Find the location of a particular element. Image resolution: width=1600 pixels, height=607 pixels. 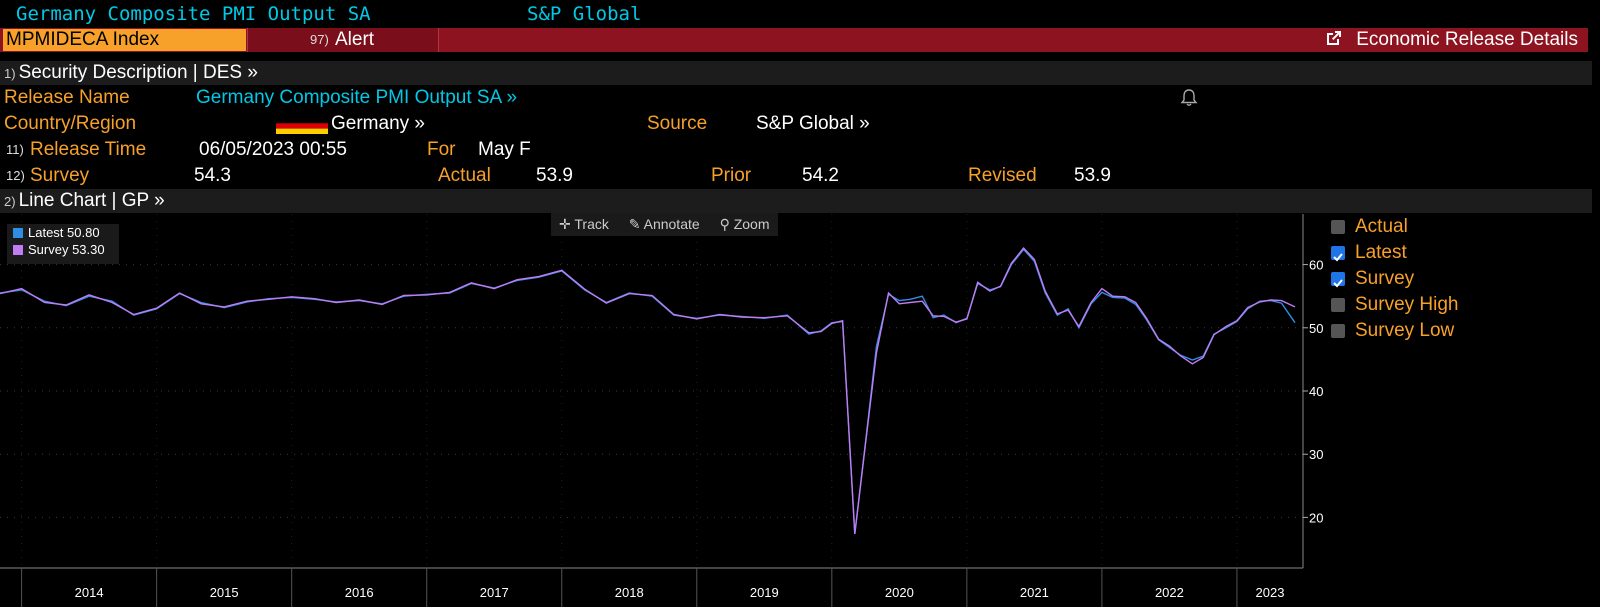

y-tick-label-60: 60 is located at coordinates (1316, 265).